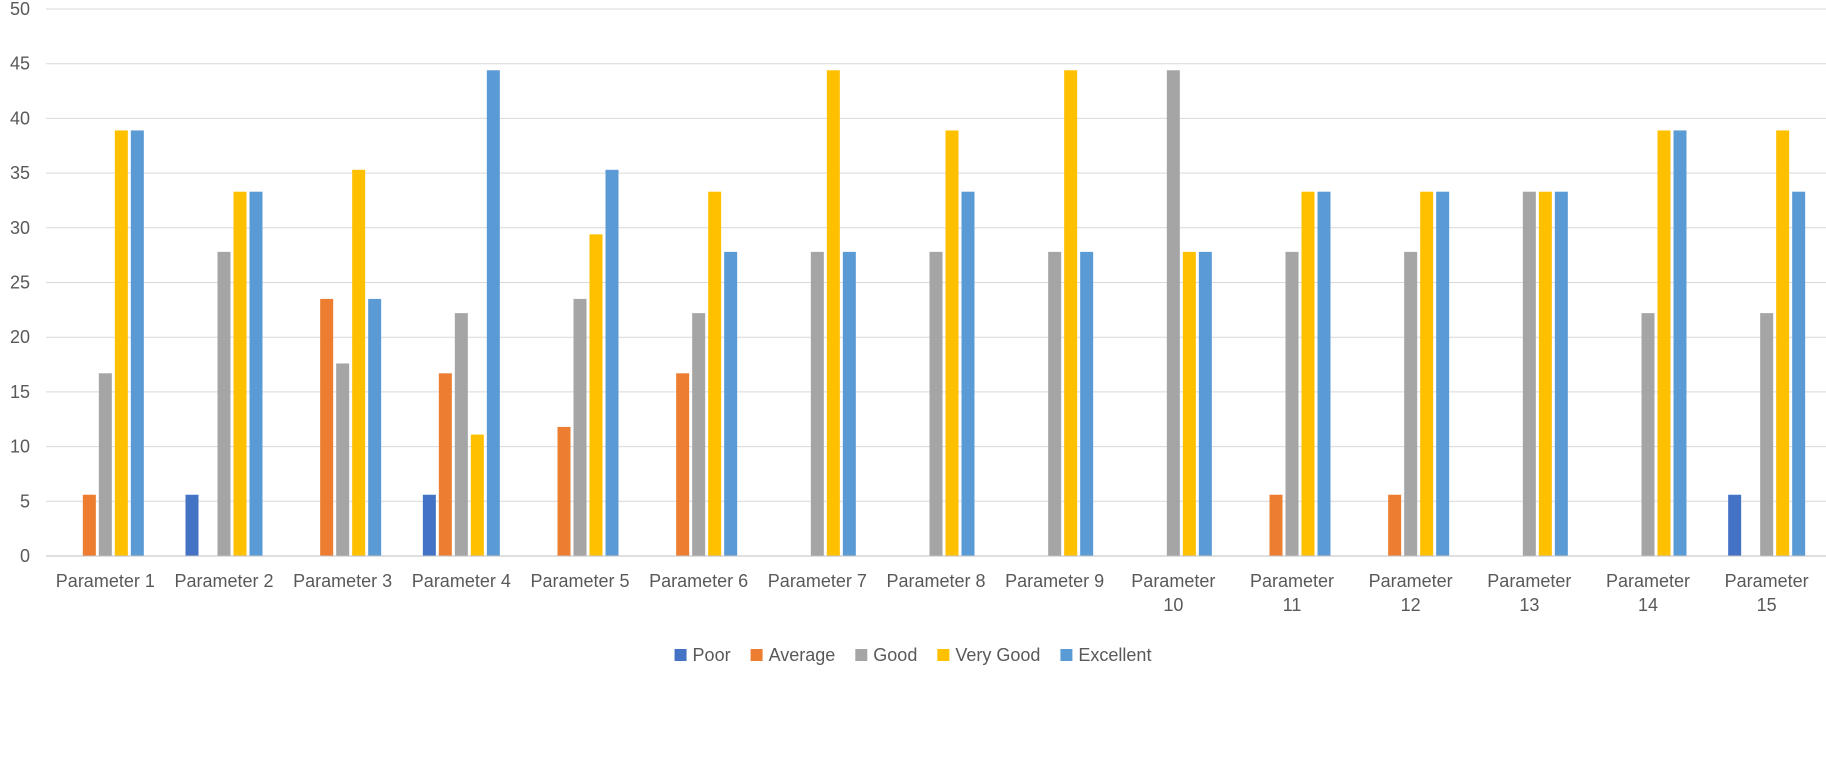 The image size is (1826, 773). What do you see at coordinates (342, 581) in the screenshot?
I see `x-tick-label: Parameter 3` at bounding box center [342, 581].